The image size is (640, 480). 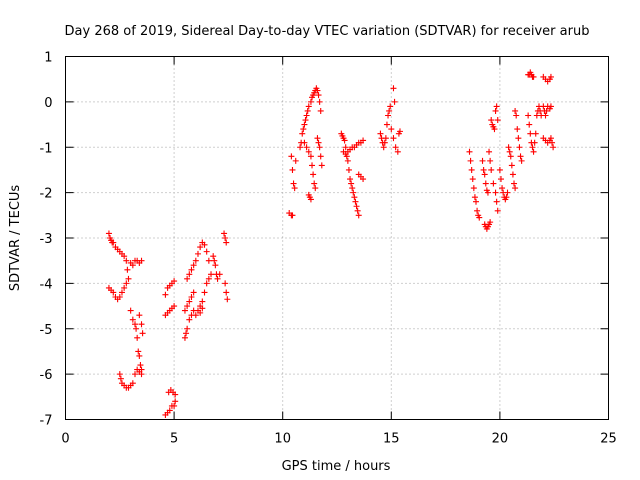 What do you see at coordinates (15, 238) in the screenshot?
I see `y-axis-label: SDTVAR / TECUs` at bounding box center [15, 238].